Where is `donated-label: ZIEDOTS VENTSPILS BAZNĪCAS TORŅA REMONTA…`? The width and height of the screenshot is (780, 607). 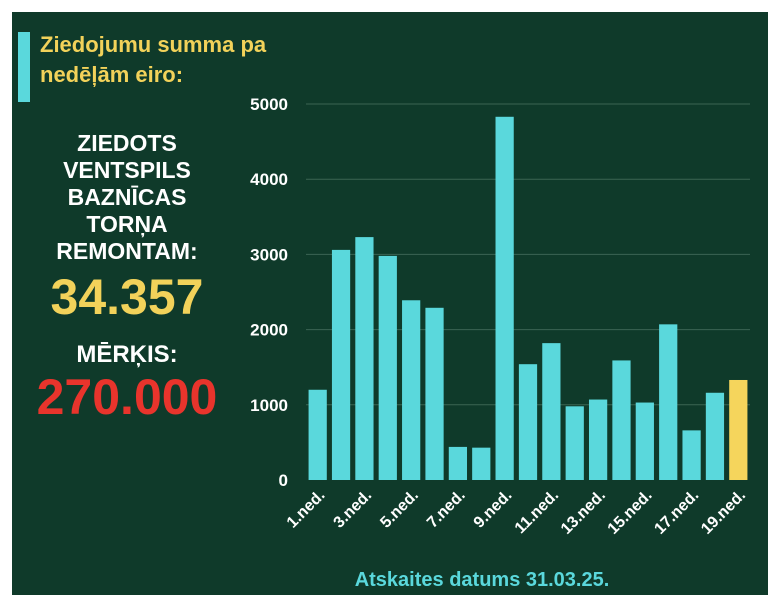 donated-label: ZIEDOTS VENTSPILS BAZNĪCAS TORŅA REMONTA… is located at coordinates (127, 197).